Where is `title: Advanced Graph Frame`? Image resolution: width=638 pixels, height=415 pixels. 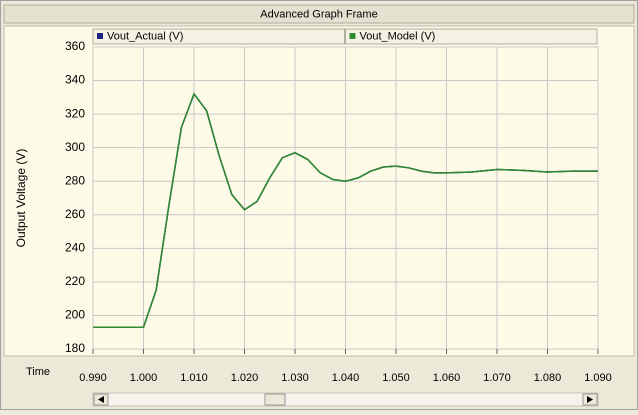 title: Advanced Graph Frame is located at coordinates (318, 14).